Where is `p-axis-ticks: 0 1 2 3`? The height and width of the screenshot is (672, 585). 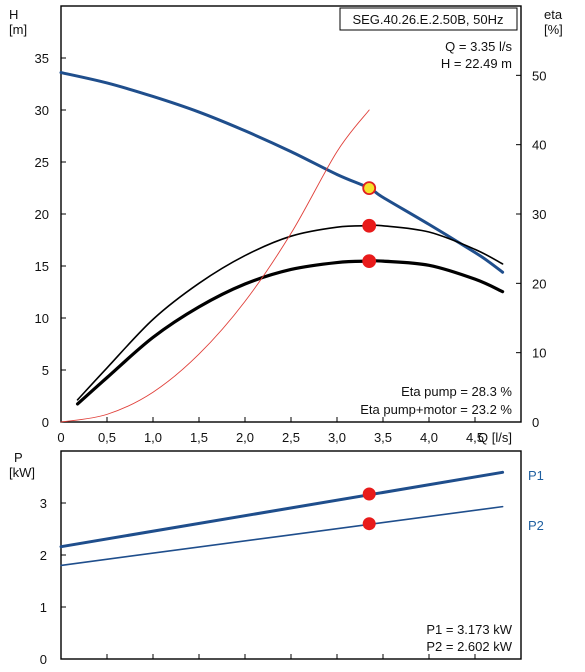 p-axis-ticks: 0 1 2 3 is located at coordinates (53, 581).